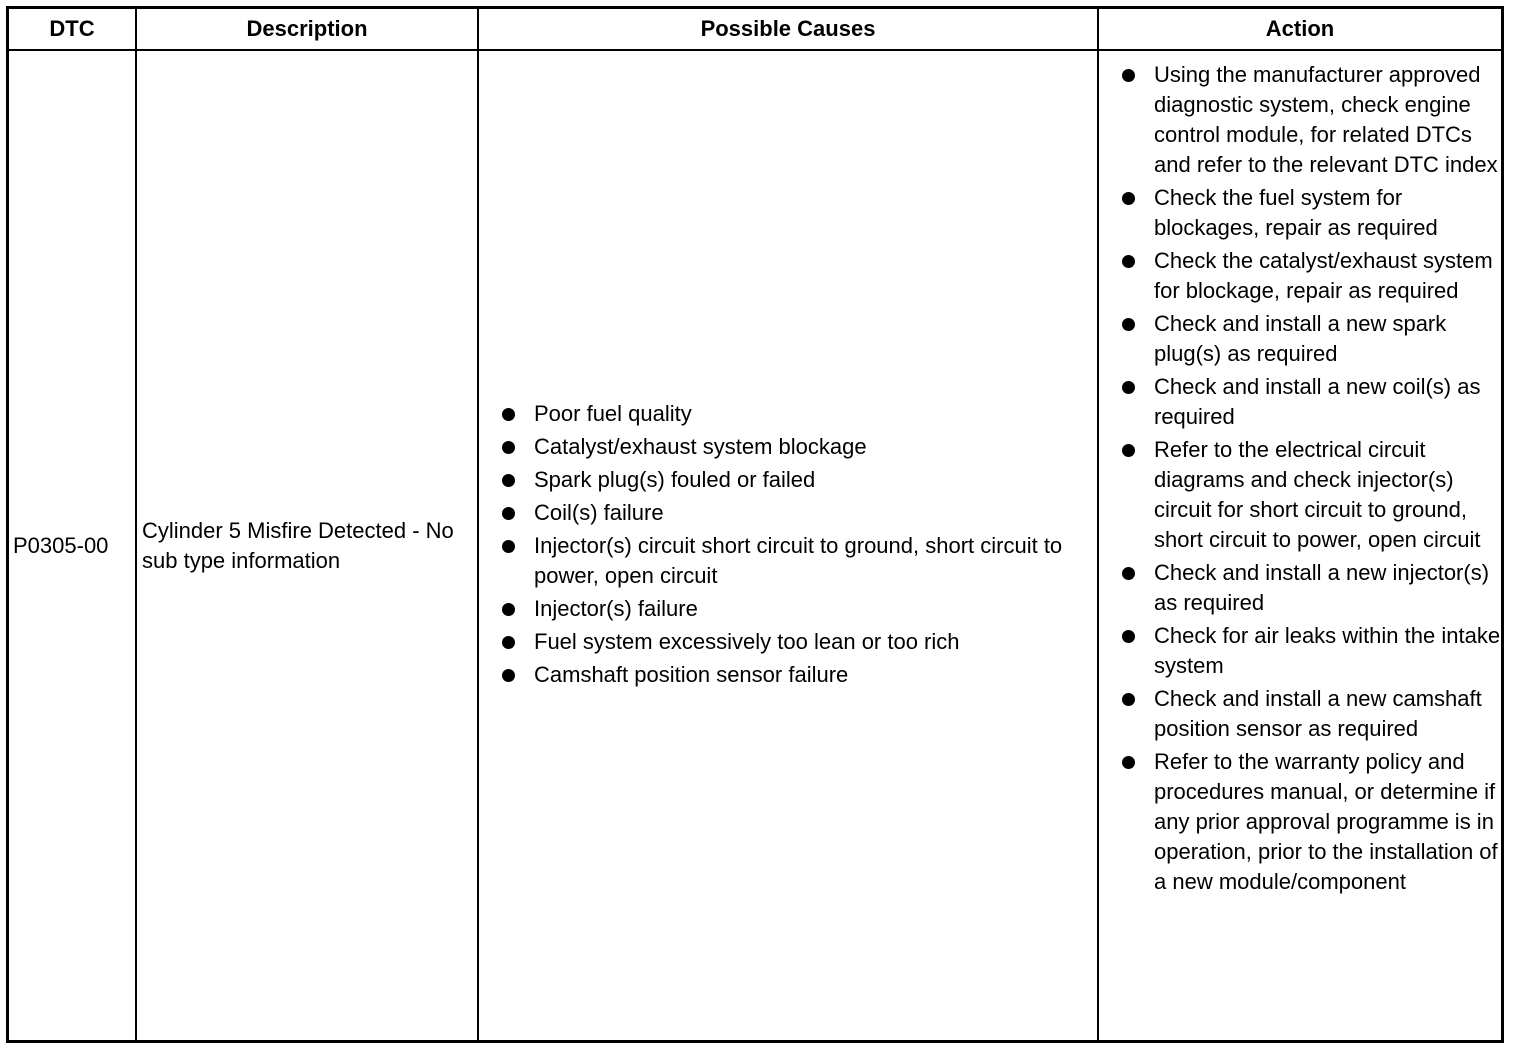 This screenshot has width=1520, height=1052. I want to click on list-item: Injector(s) failure, so click(794, 609).